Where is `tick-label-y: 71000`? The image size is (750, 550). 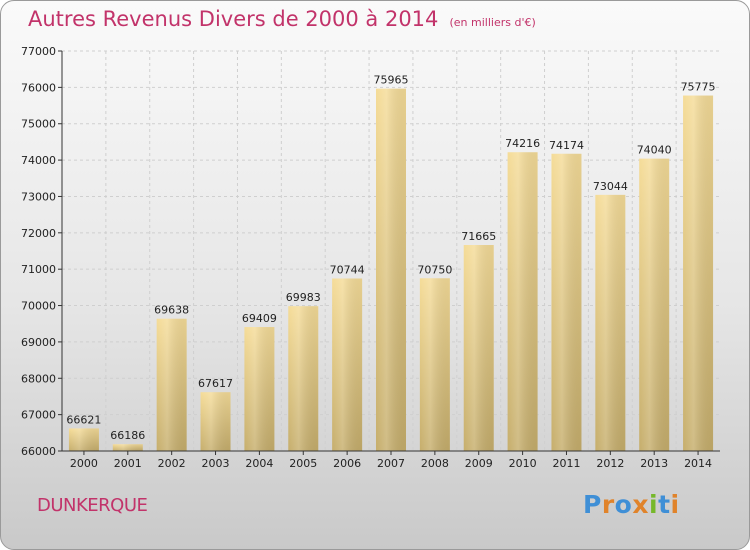 tick-label-y: 71000 is located at coordinates (38, 269).